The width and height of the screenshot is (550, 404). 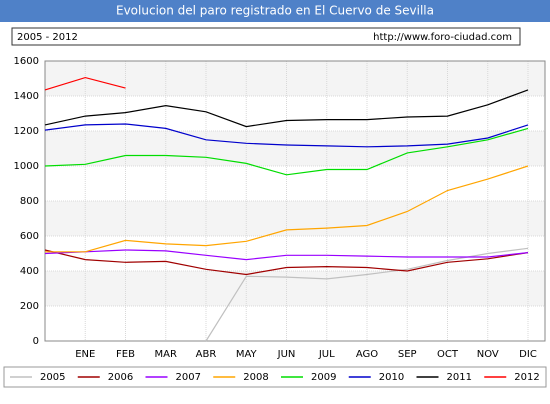 I want to click on legend-box, so click(x=275, y=377).